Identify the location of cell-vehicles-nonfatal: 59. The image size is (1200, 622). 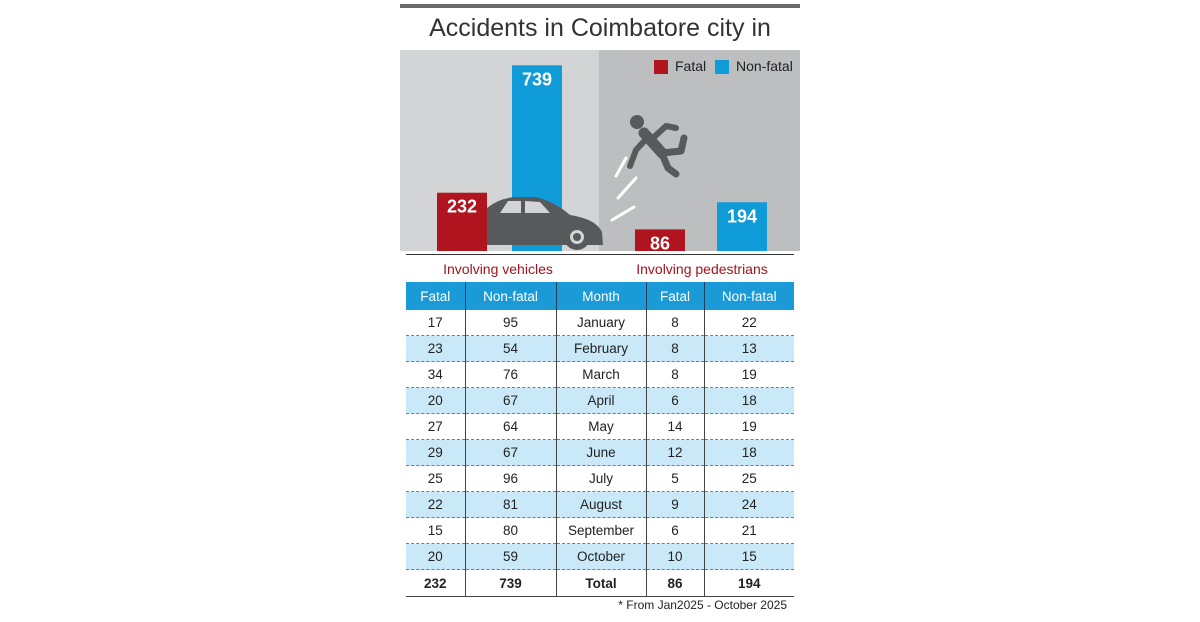
(511, 556).